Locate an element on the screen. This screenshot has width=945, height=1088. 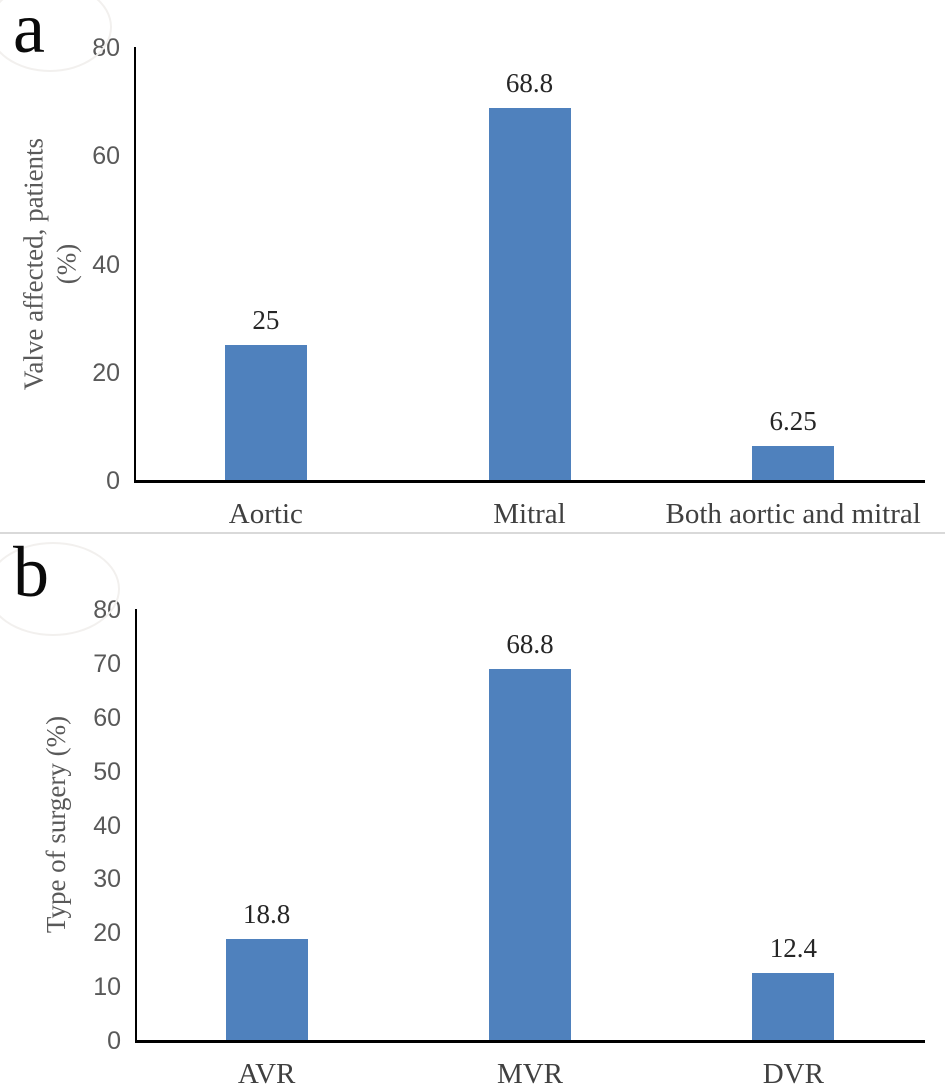
x-tick-label: MVR is located at coordinates (530, 1073).